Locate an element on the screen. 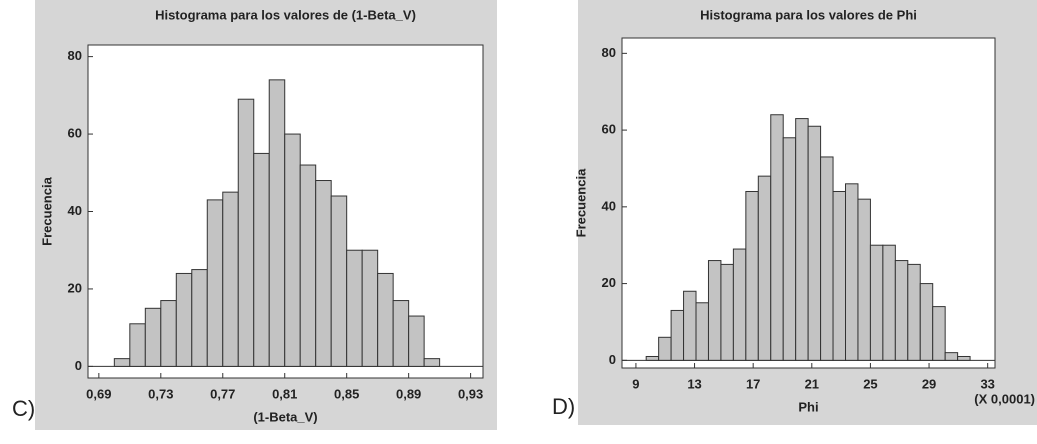  x-tick-label: 9 is located at coordinates (635, 383).